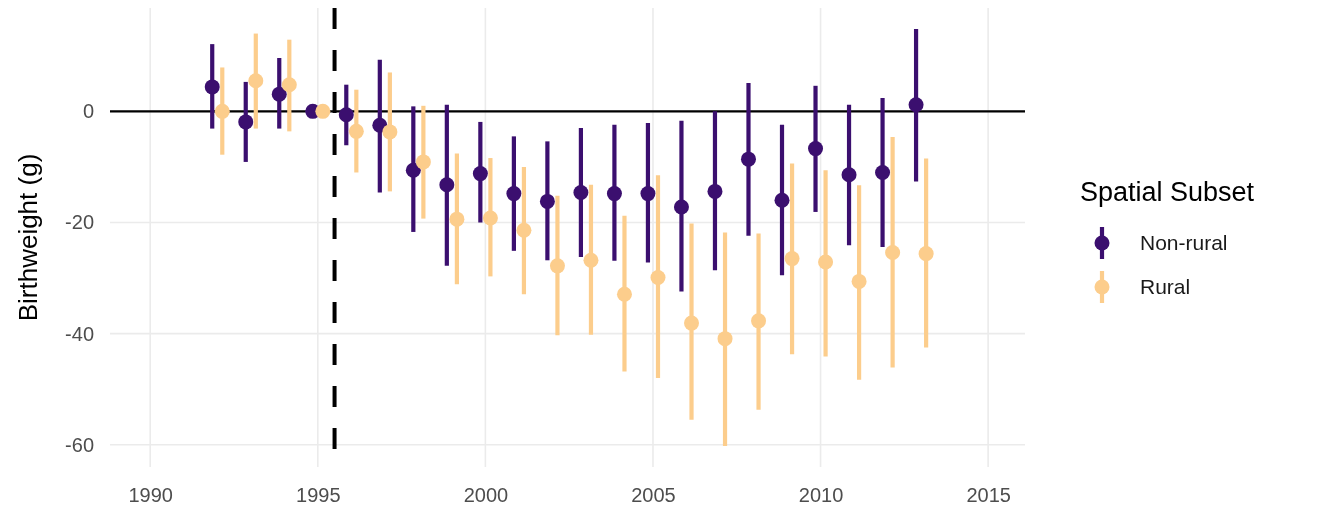 The width and height of the screenshot is (1317, 514). What do you see at coordinates (653, 495) in the screenshot?
I see `x-tick-label: 2005` at bounding box center [653, 495].